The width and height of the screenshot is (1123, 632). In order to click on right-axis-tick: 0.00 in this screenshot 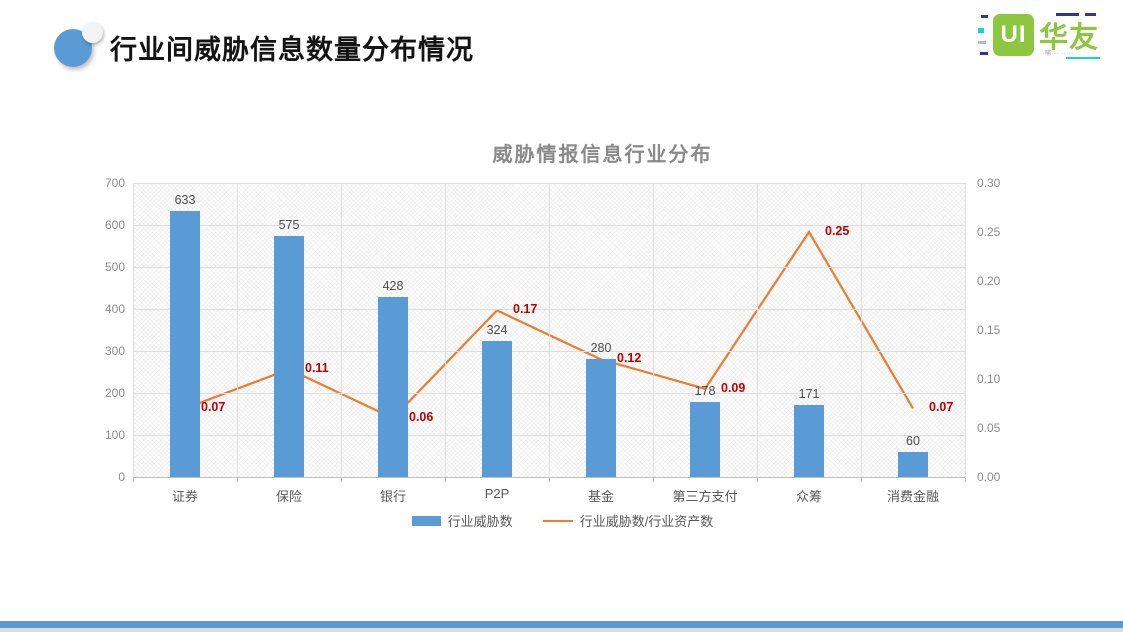, I will do `click(989, 477)`.